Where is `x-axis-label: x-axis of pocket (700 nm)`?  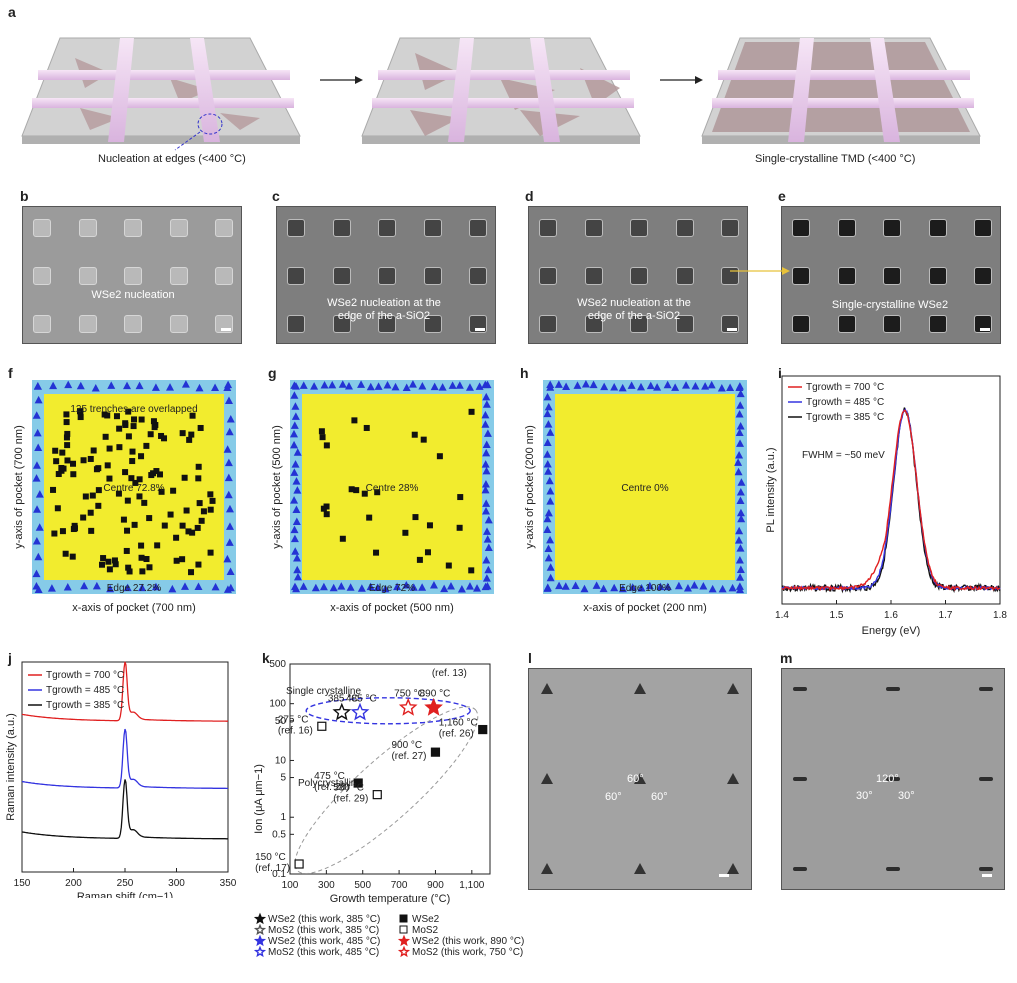 x-axis-label: x-axis of pocket (700 nm) is located at coordinates (134, 608).